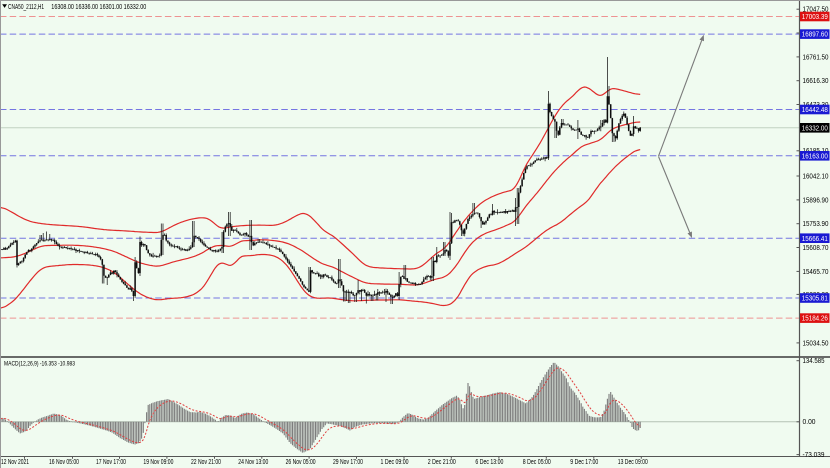 This screenshot has height=468, width=830. What do you see at coordinates (815, 299) in the screenshot?
I see `svg-text: 15305.81` at bounding box center [815, 299].